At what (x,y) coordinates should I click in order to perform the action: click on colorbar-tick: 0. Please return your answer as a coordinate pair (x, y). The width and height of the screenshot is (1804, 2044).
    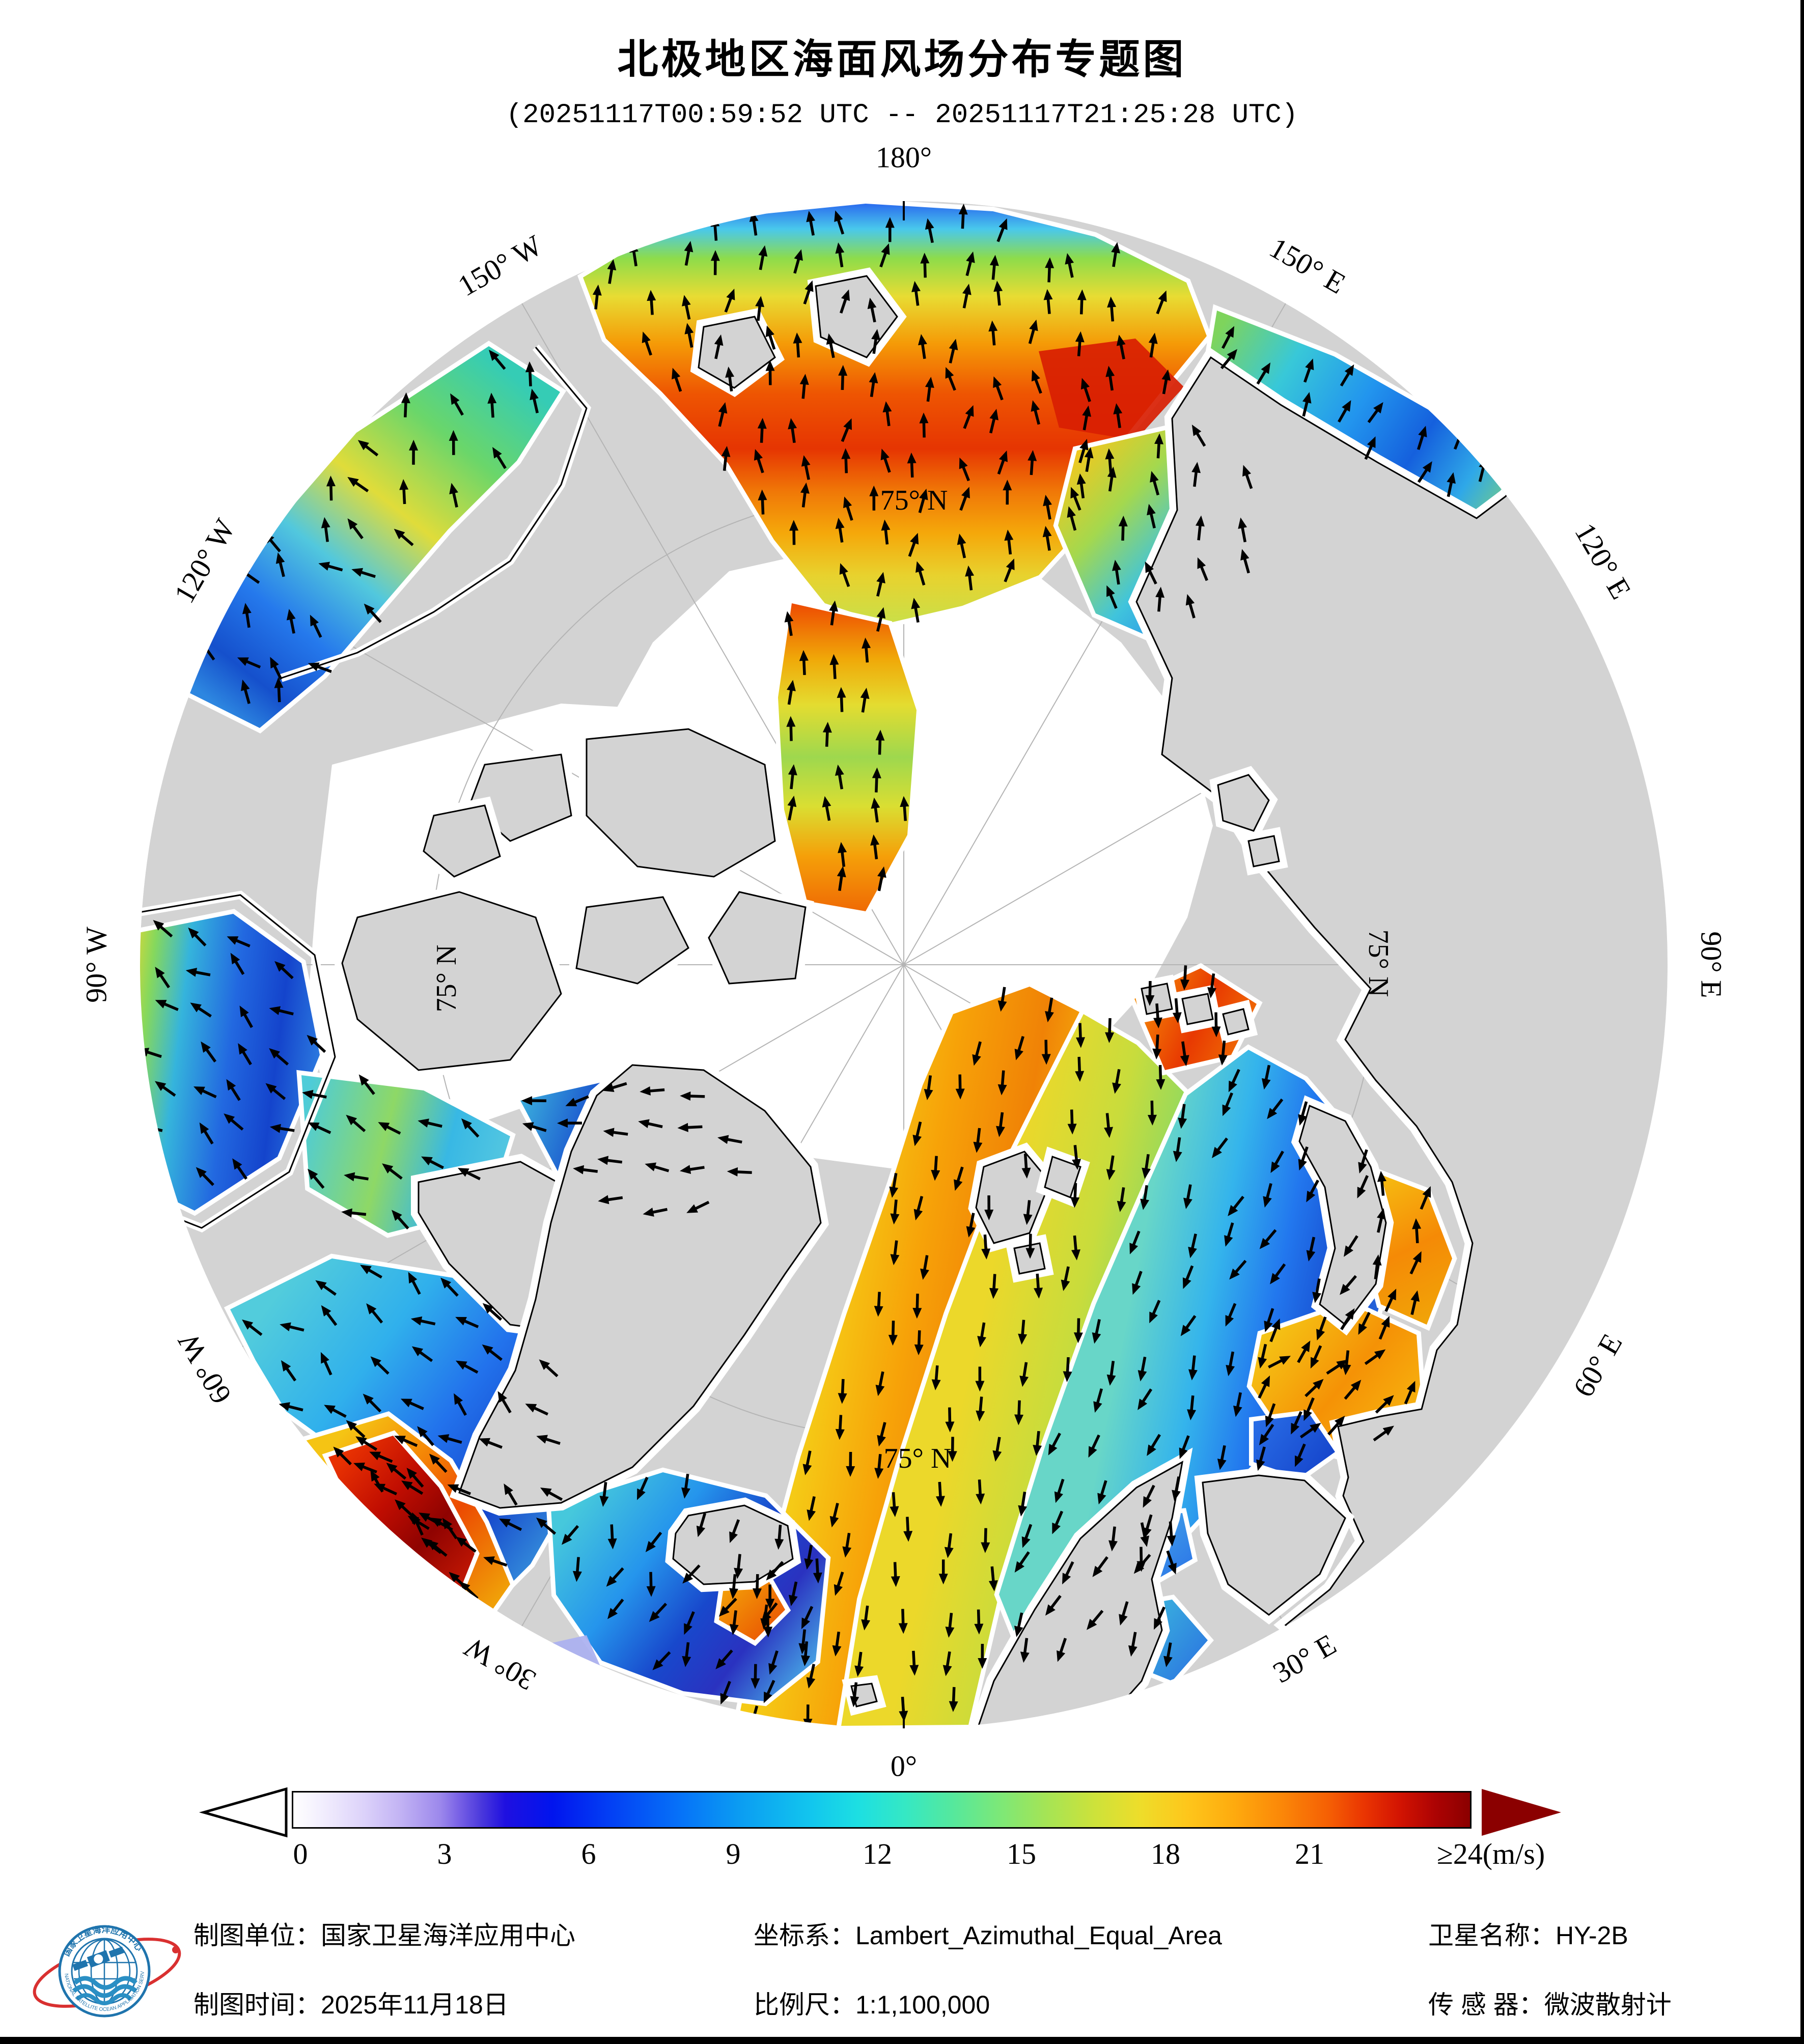
    Looking at the image, I should click on (300, 1853).